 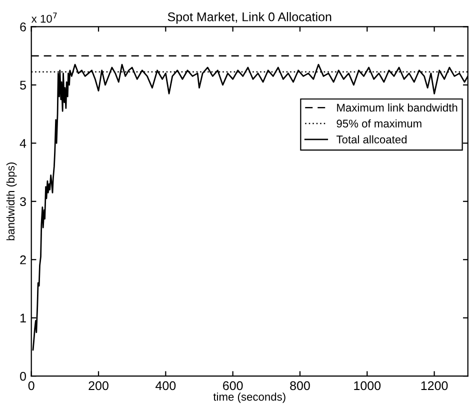 I want to click on y-tick-label: 6, so click(x=23, y=27).